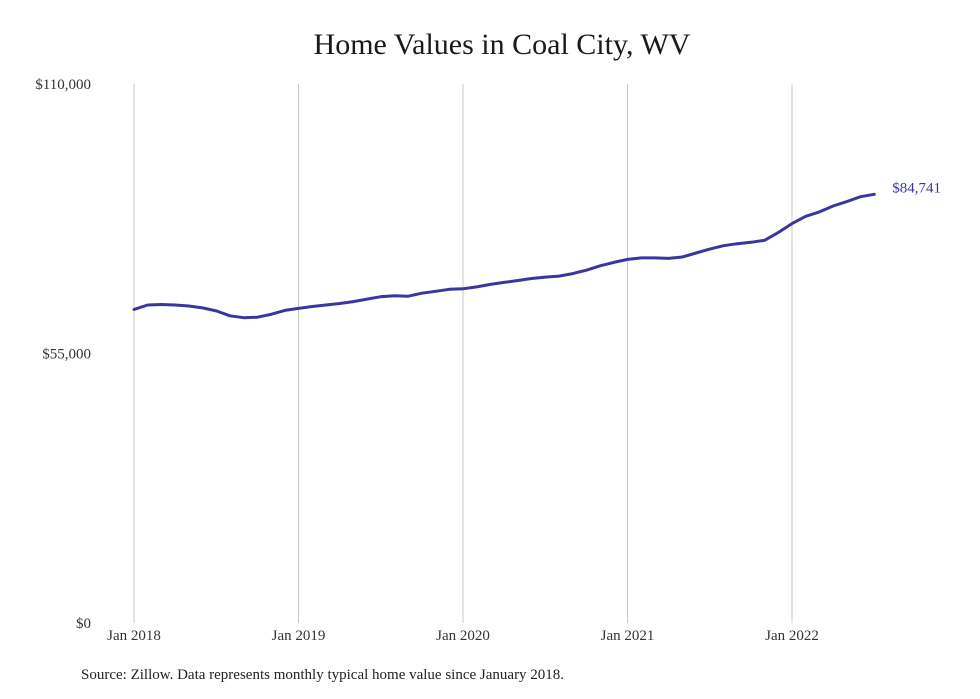 The image size is (980, 699). I want to click on x-tick-label: Jan 2018, so click(134, 636).